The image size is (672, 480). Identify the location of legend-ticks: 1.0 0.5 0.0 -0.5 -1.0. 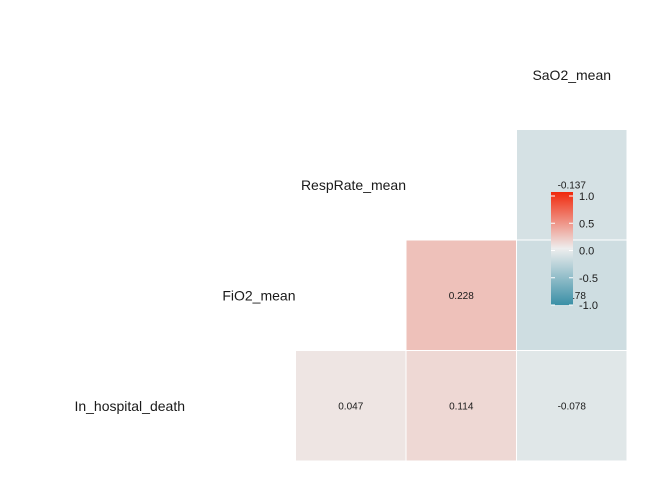
(574, 251).